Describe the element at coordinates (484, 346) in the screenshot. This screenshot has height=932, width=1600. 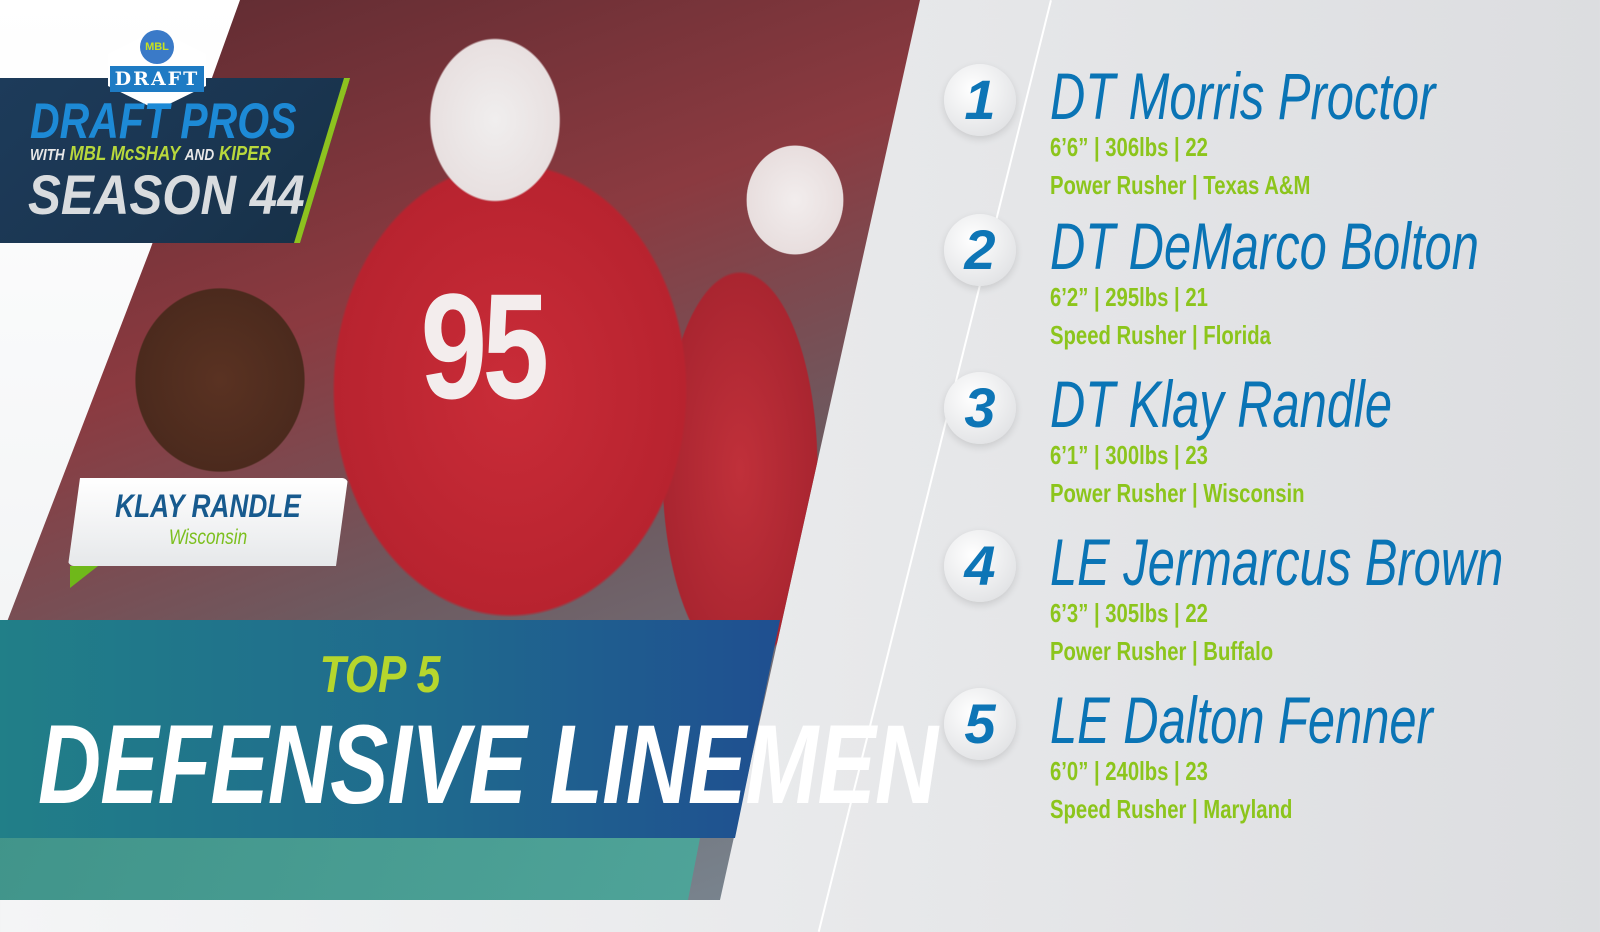
I see `jersey-number: 95` at that location.